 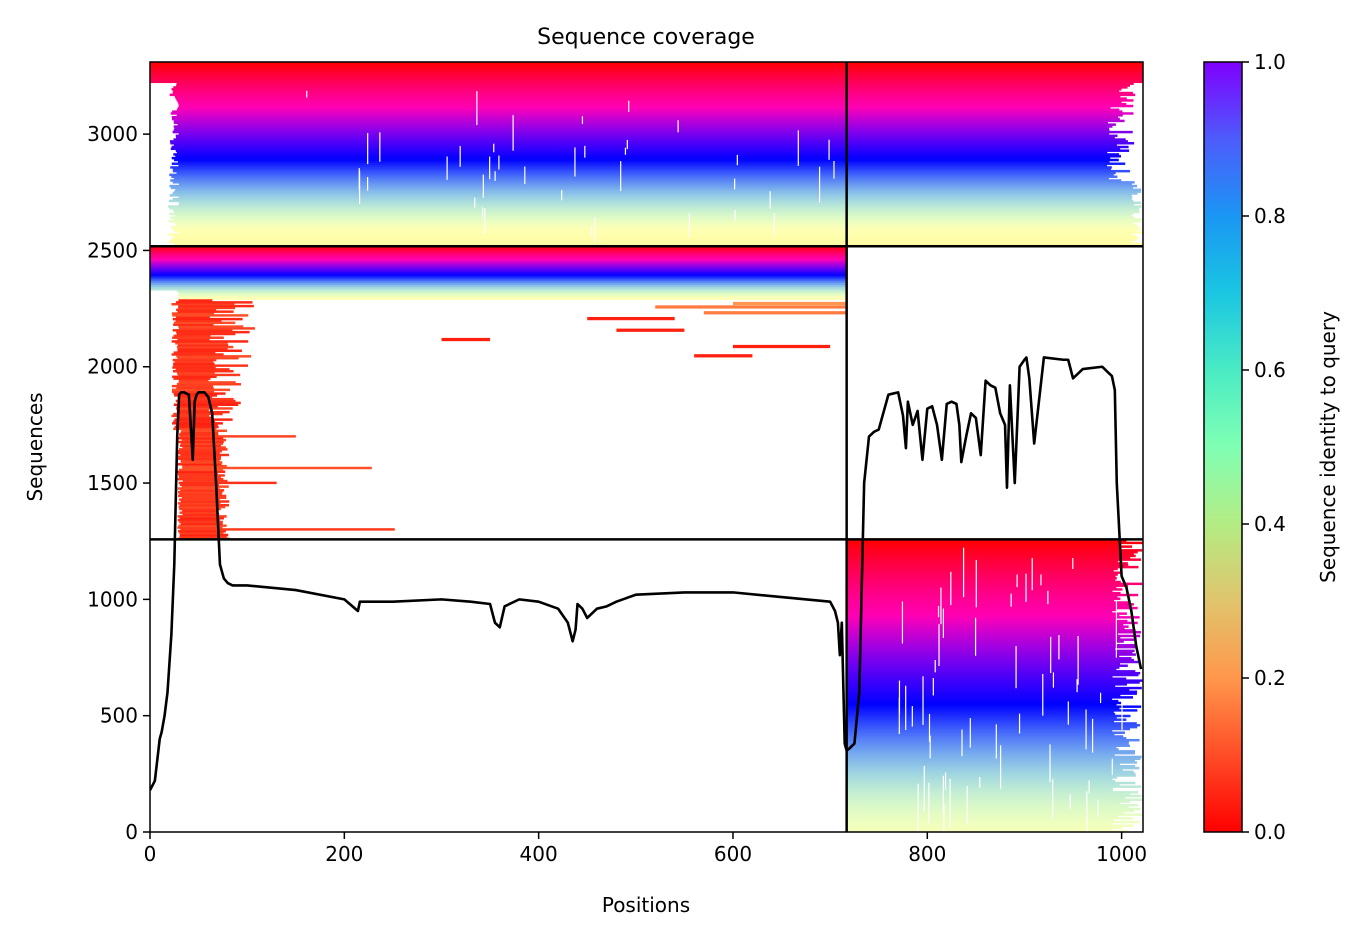 What do you see at coordinates (119, 716) in the screenshot?
I see `y-tick-label: 500` at bounding box center [119, 716].